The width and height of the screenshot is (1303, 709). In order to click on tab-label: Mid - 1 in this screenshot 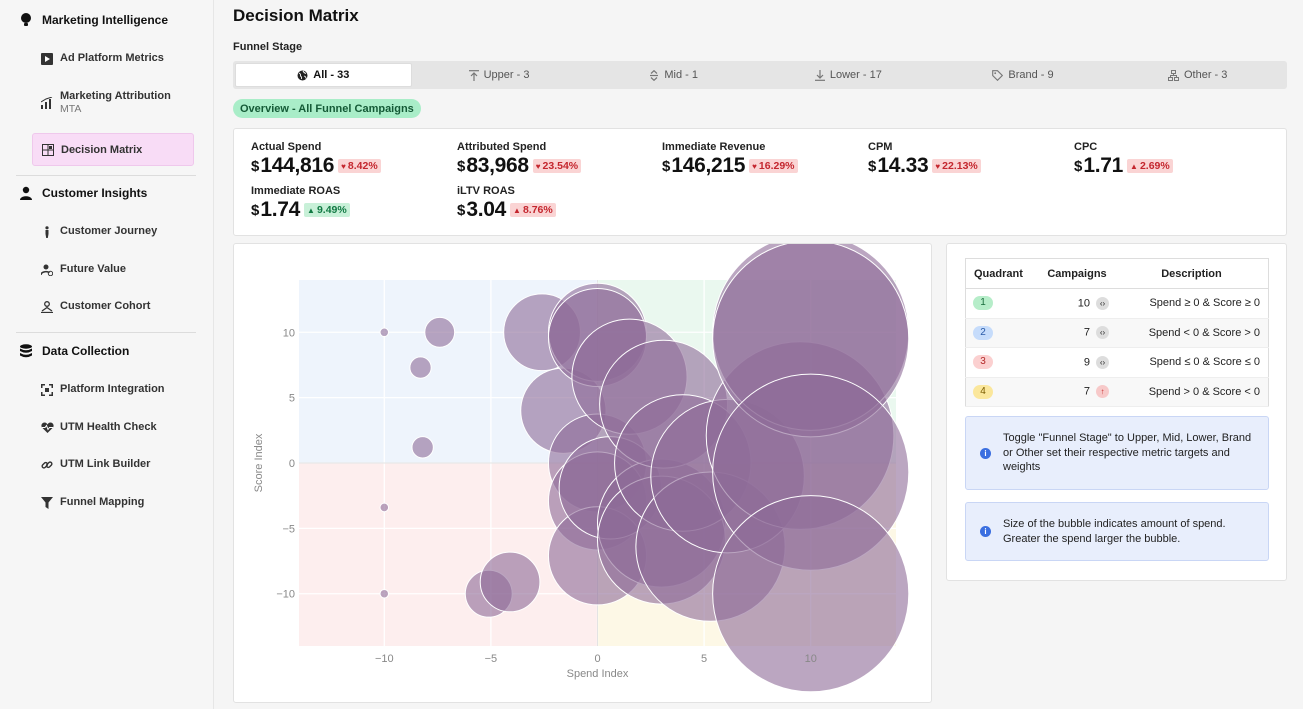, I will do `click(681, 75)`.